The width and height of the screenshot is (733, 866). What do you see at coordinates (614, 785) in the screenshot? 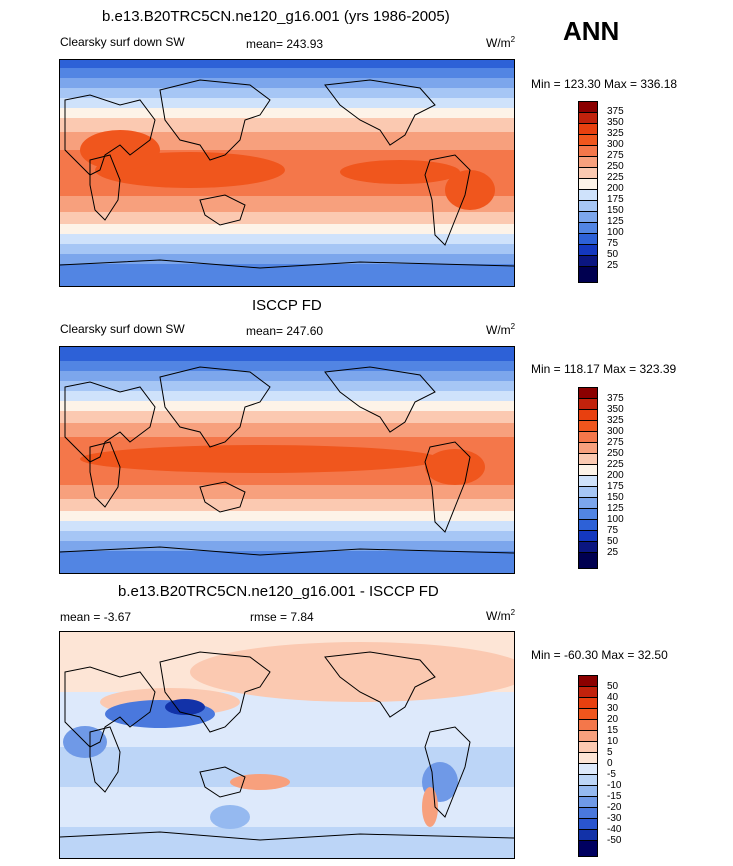
I see `colorbar-tick: -10` at bounding box center [614, 785].